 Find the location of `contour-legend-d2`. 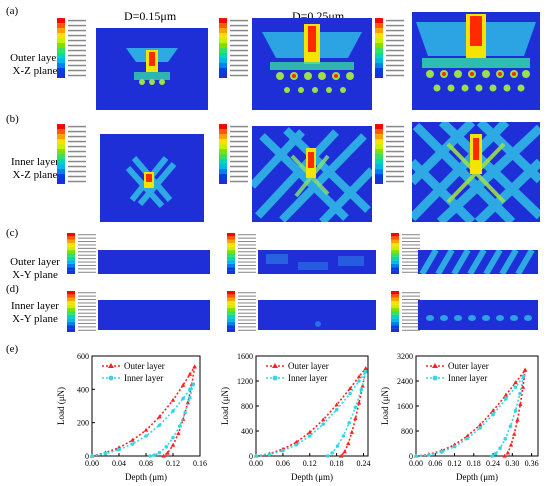

contour-legend-d2 is located at coordinates (241, 311).